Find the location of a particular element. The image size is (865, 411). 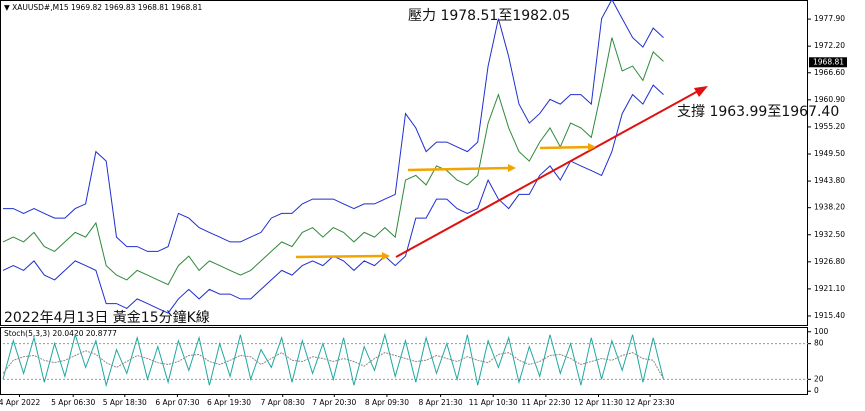

y-tick-label: 1966.60 is located at coordinates (829, 72).